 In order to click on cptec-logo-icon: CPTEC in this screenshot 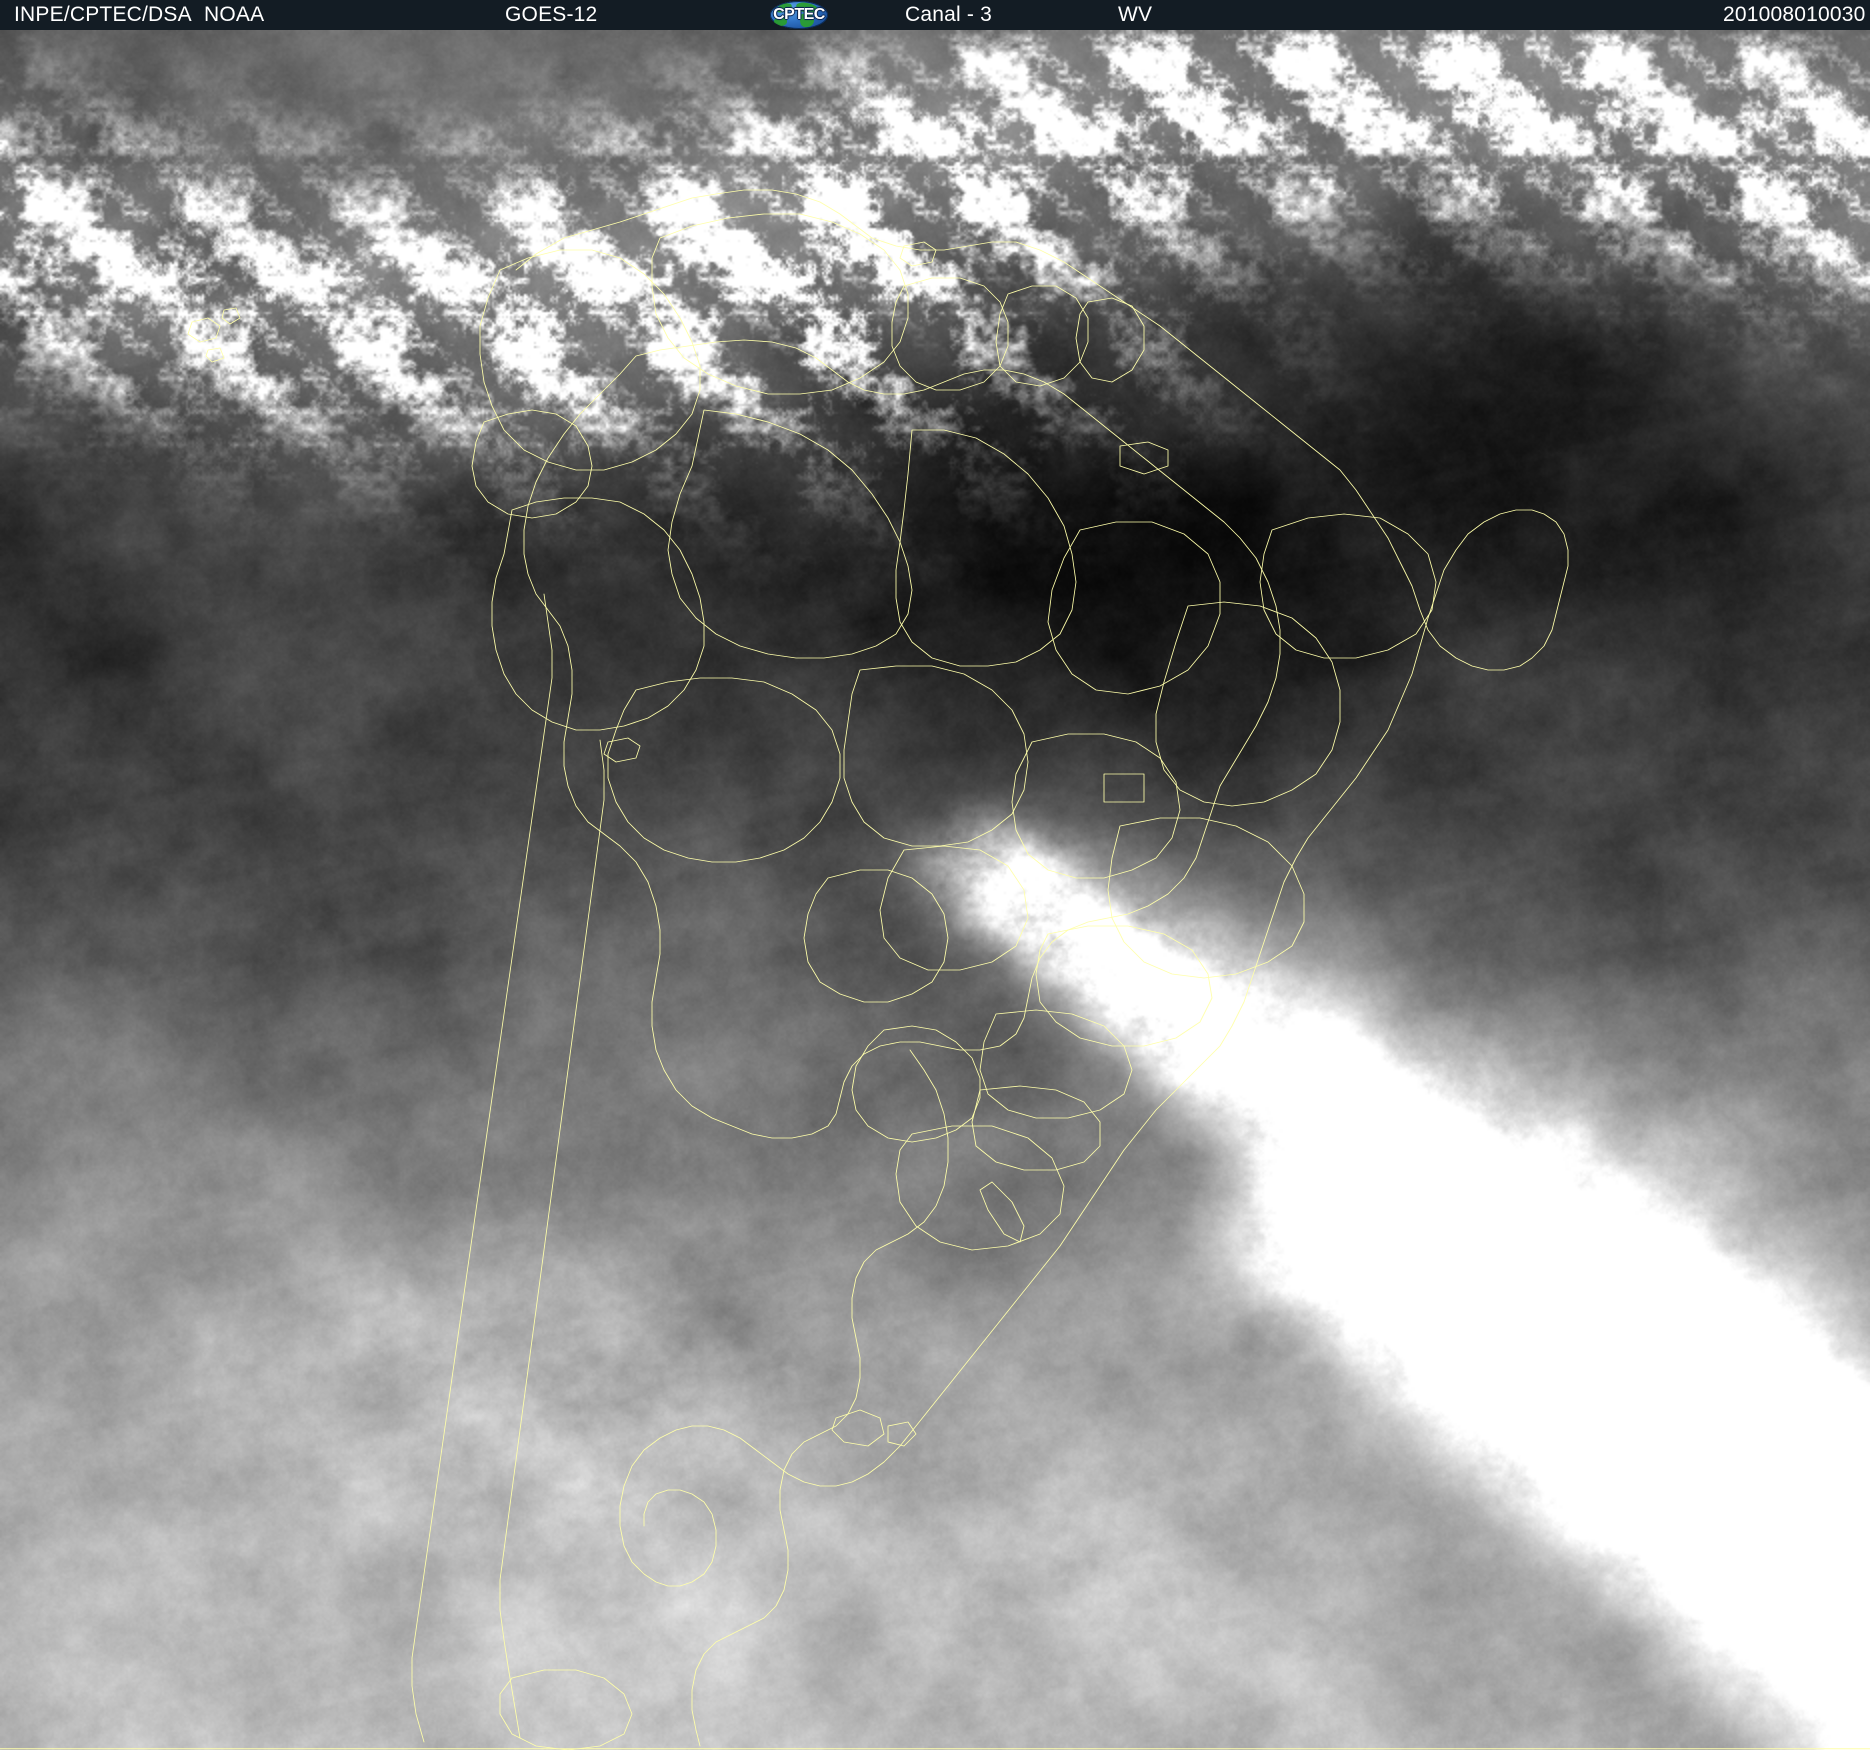, I will do `click(799, 15)`.